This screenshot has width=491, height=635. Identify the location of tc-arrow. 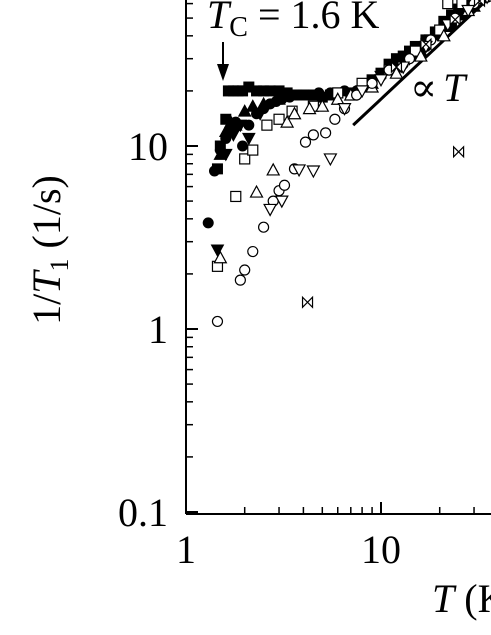
(223, 61).